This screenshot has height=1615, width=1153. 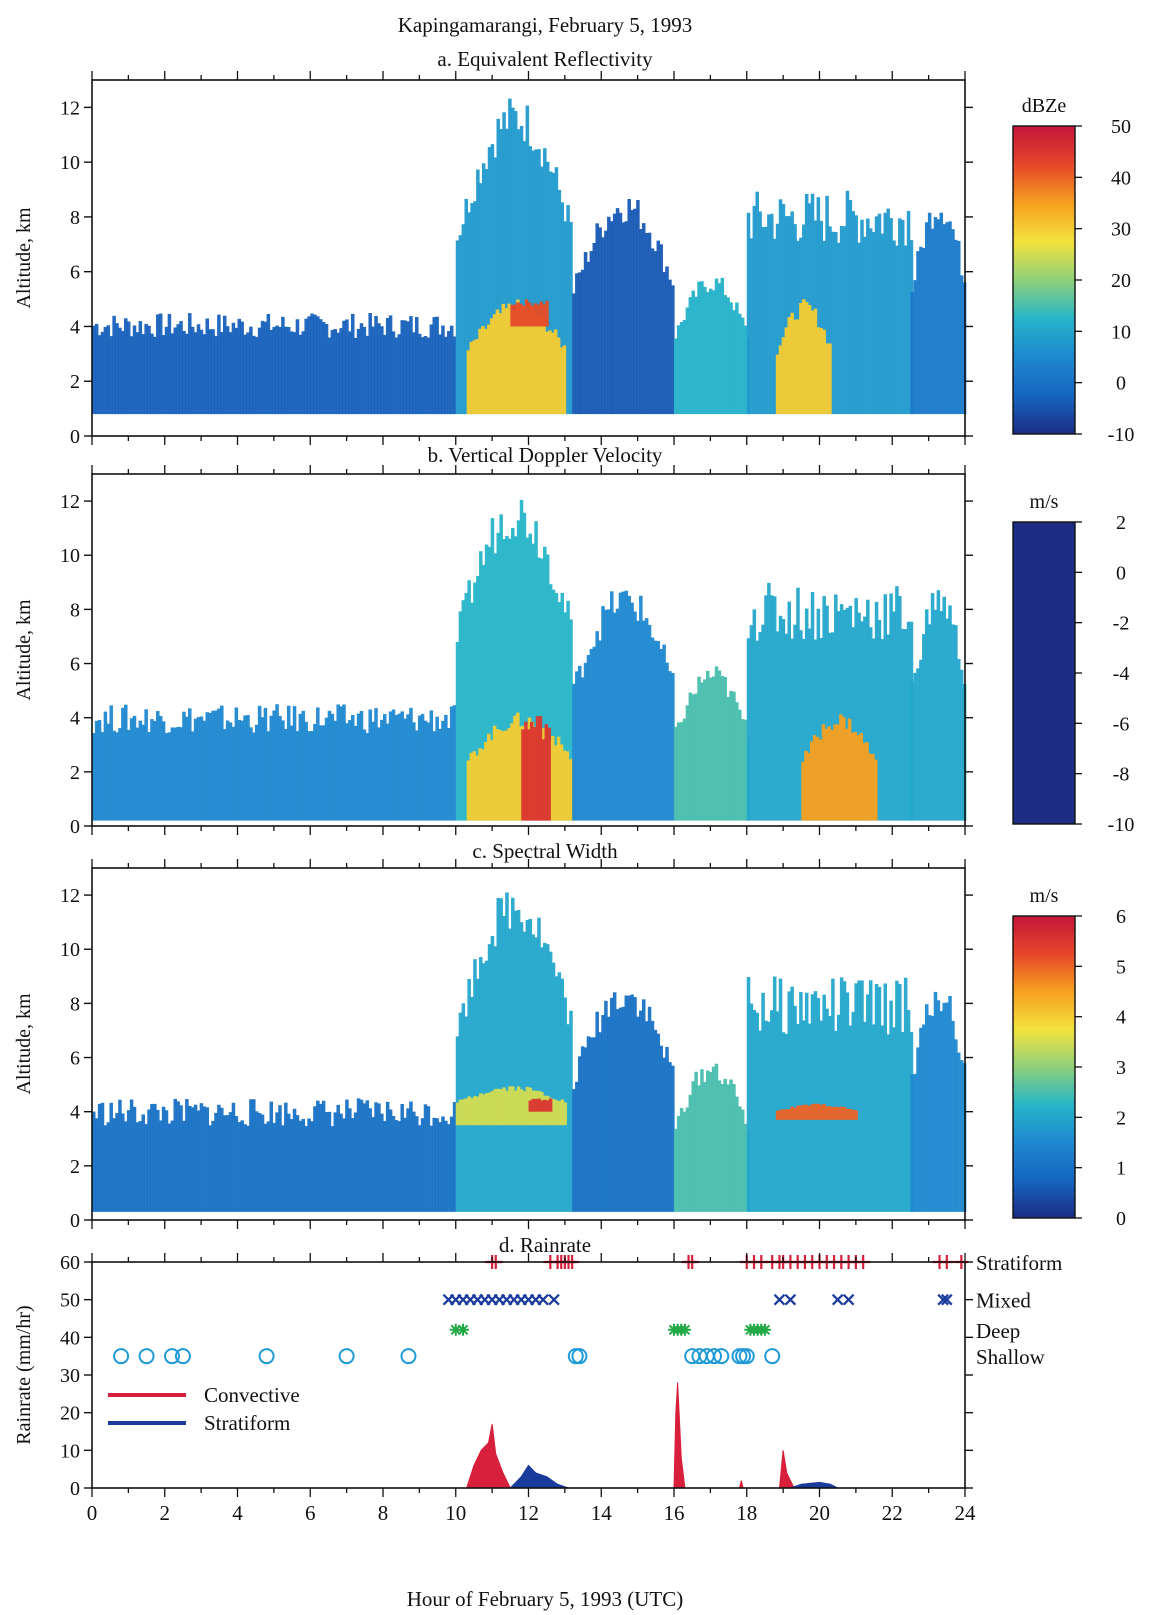 What do you see at coordinates (947, 1299) in the screenshot?
I see `marker-mixed` at bounding box center [947, 1299].